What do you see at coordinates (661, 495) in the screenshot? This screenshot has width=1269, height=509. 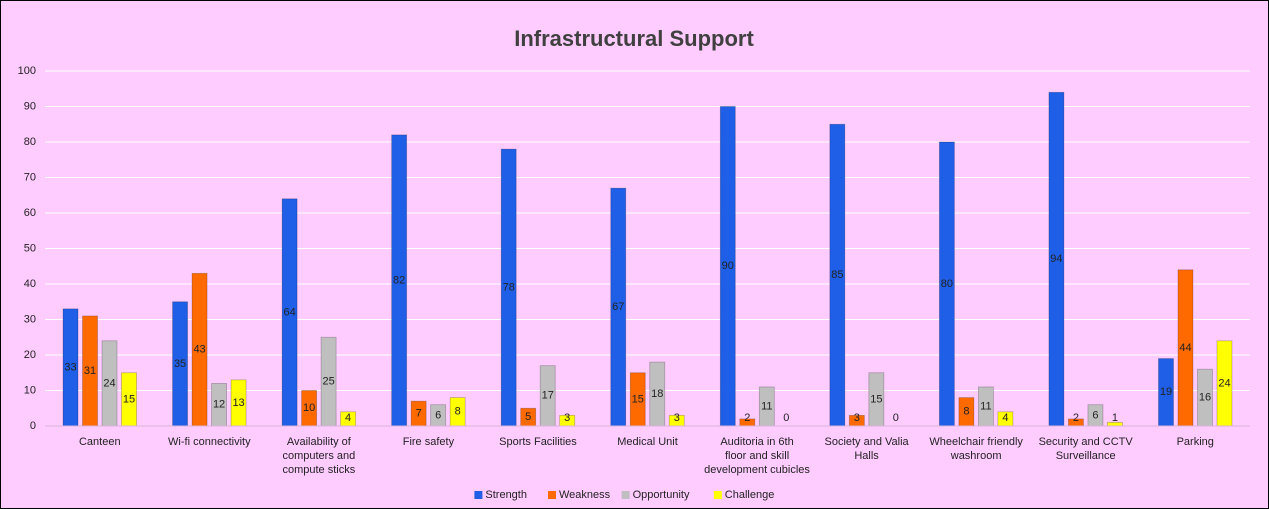 I see `legend-label: Opportunity` at bounding box center [661, 495].